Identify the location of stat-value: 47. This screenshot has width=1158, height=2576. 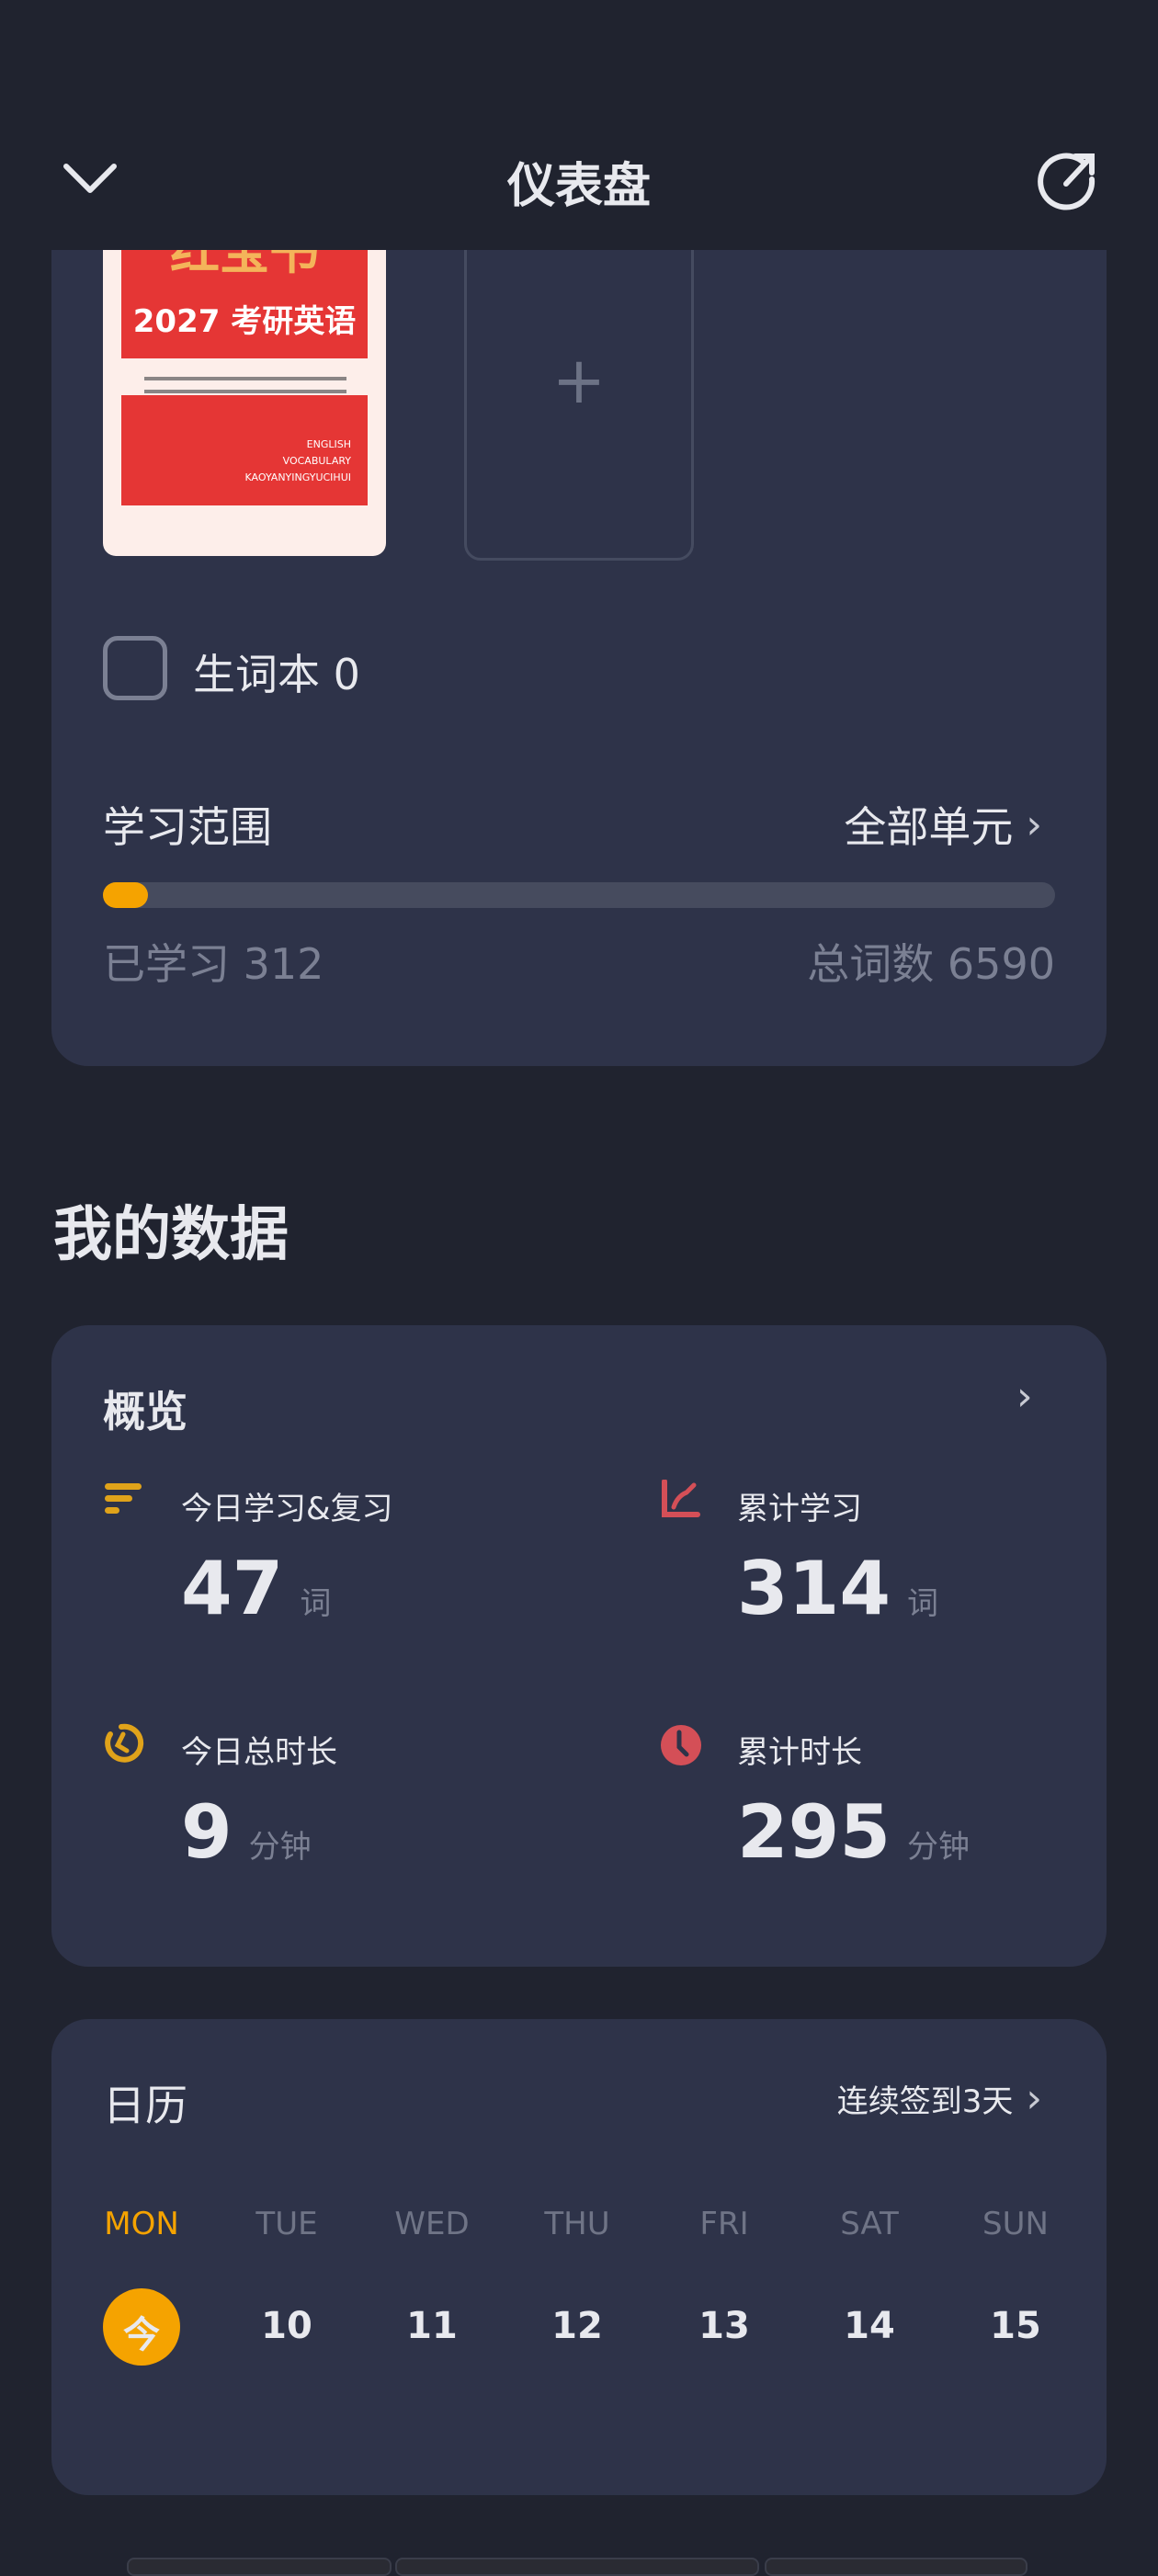
(232, 1588).